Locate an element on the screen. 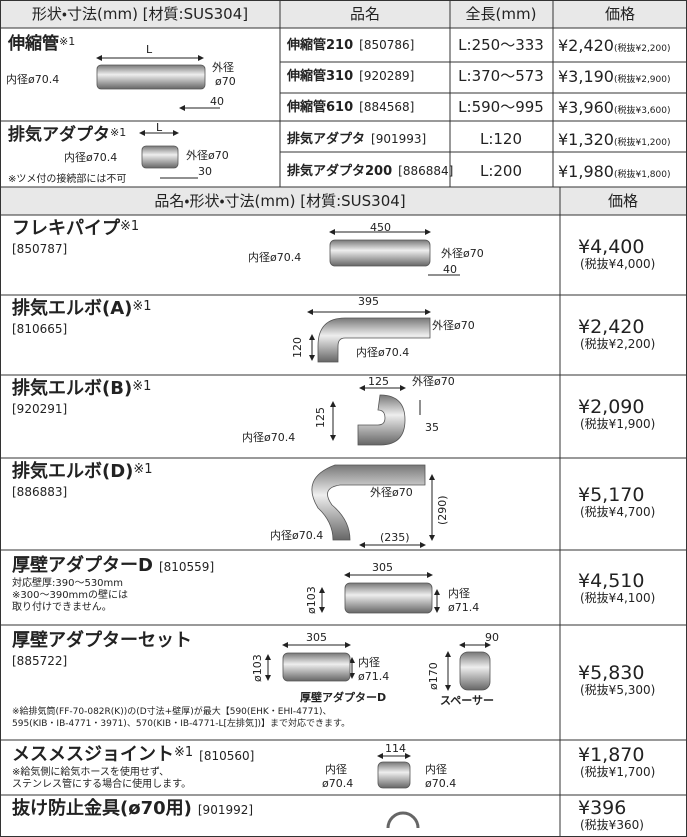 Image resolution: width=687 pixels, height=837 pixels. dim-label: ø71.4 is located at coordinates (464, 607).